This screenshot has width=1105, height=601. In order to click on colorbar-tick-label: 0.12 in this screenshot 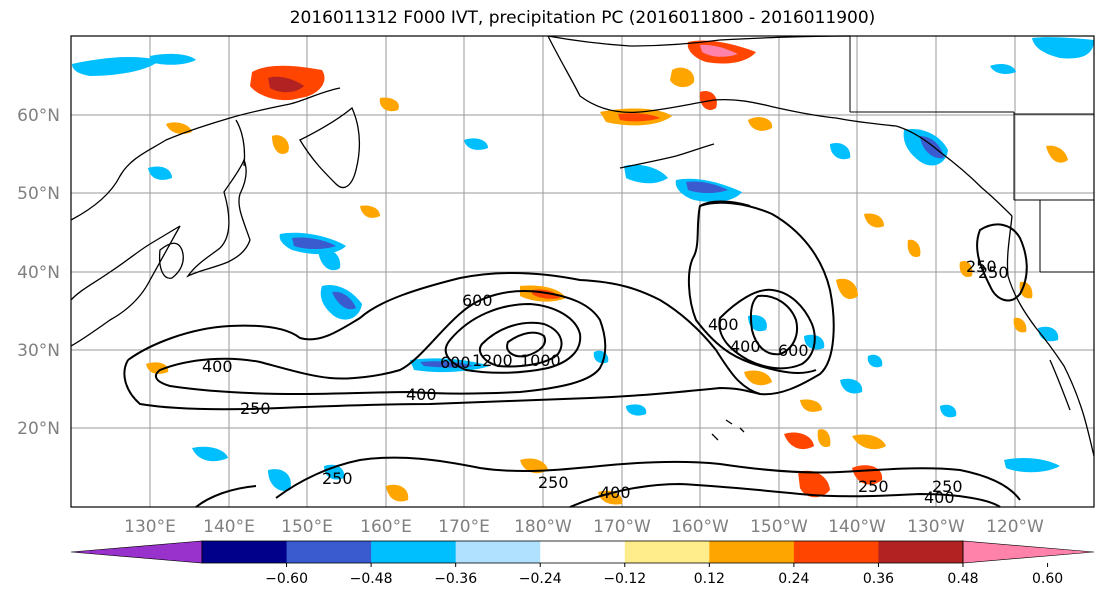, I will do `click(709, 579)`.